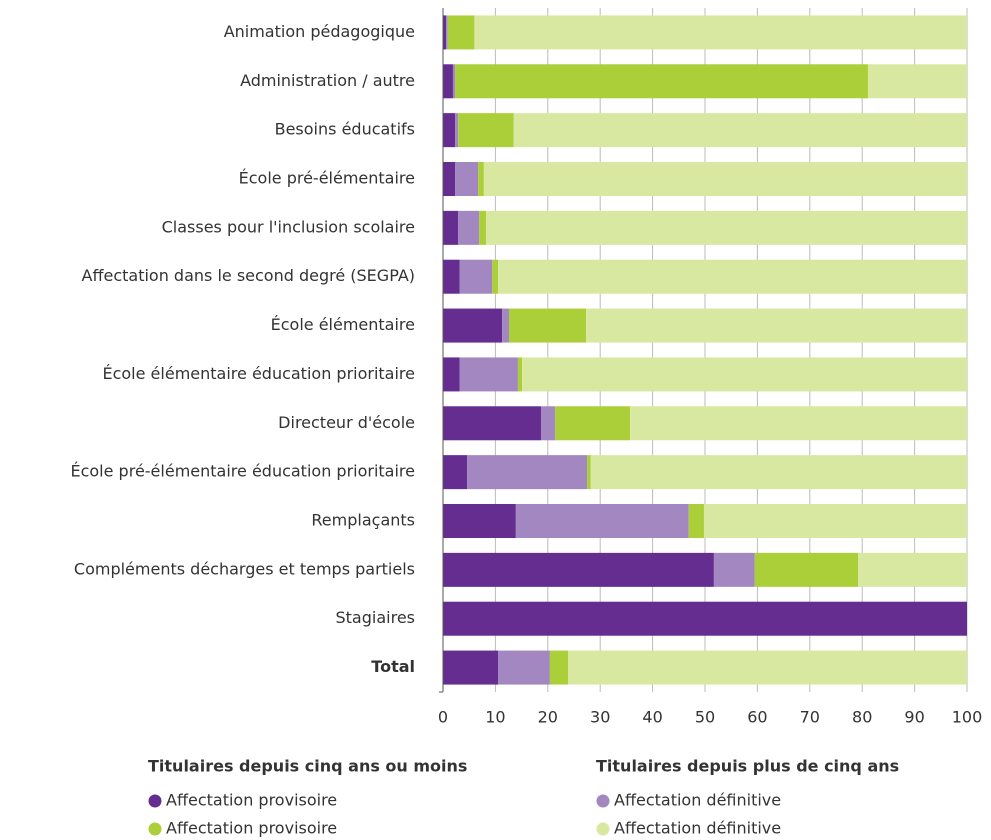  I want to click on y-tick-label: Directeur d'école, so click(346, 422).